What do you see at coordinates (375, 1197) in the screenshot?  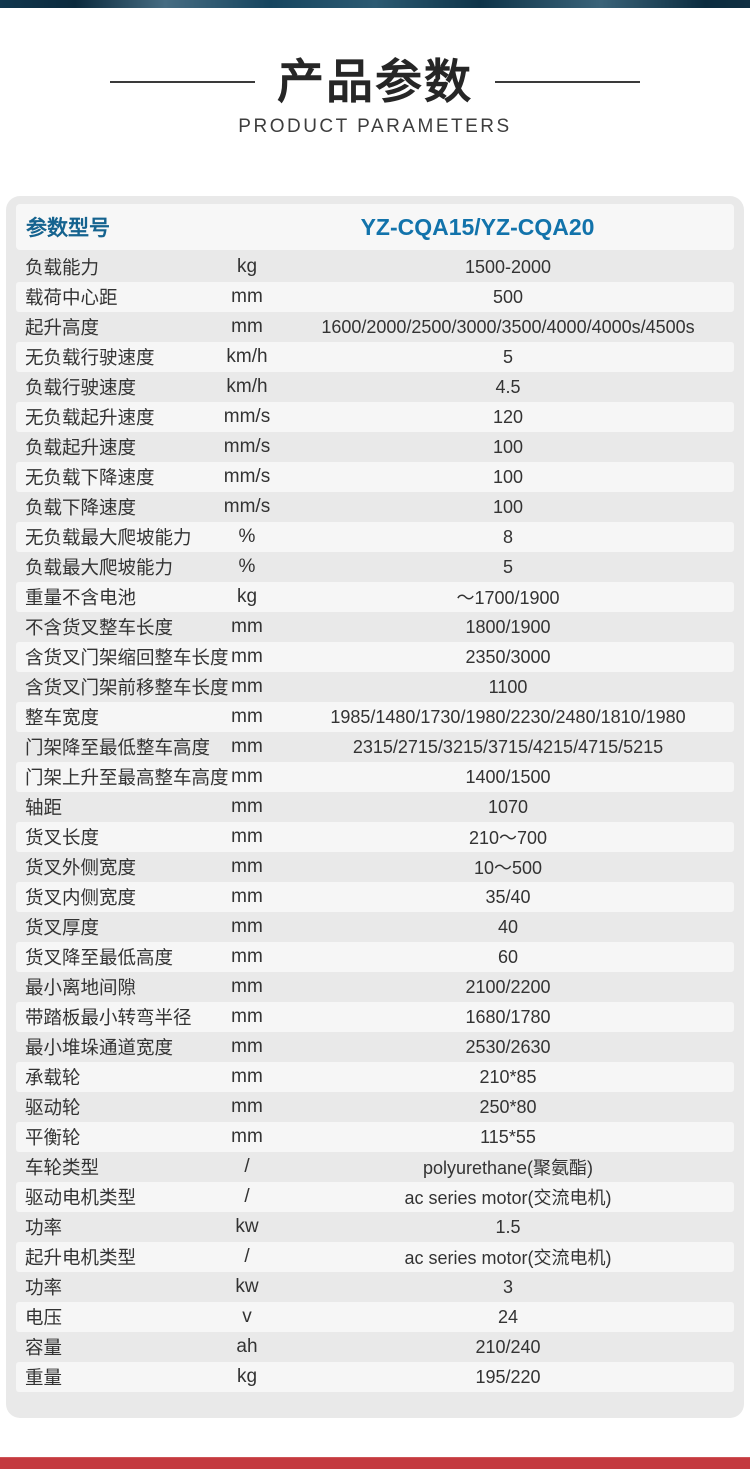 I see `spec-row: 驱动电机类型 / ac series motor(交流电机)` at bounding box center [375, 1197].